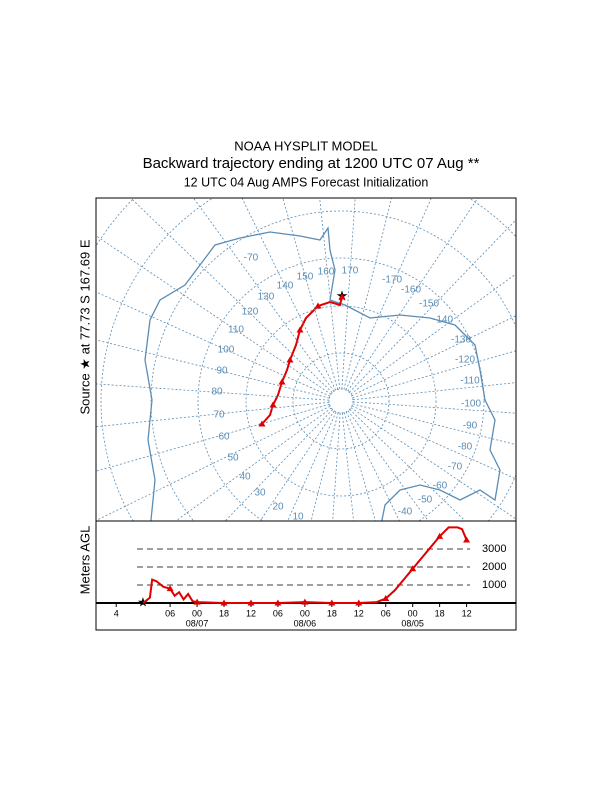 This screenshot has height=792, width=612. I want to click on height-frame, so click(306, 575).